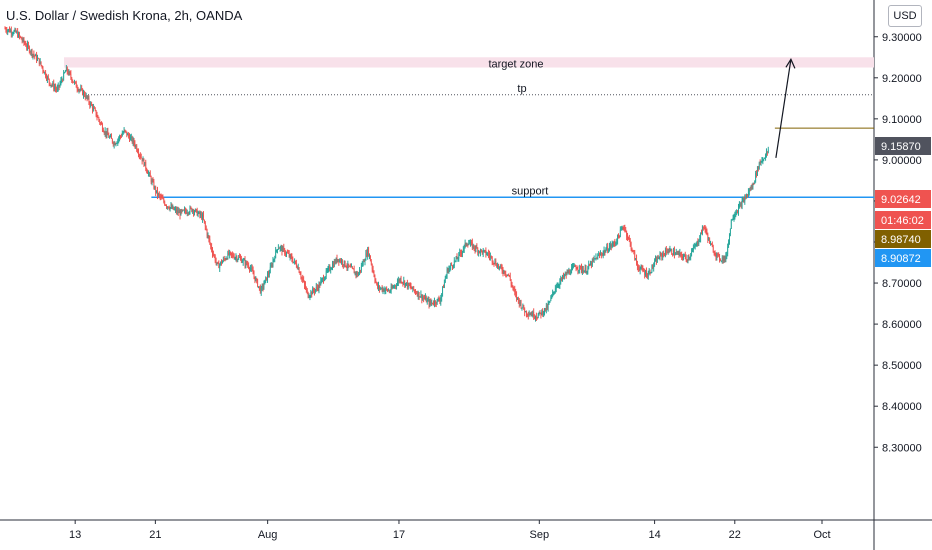  Describe the element at coordinates (902, 448) in the screenshot. I see `y-tick-label: 8.30000` at that location.